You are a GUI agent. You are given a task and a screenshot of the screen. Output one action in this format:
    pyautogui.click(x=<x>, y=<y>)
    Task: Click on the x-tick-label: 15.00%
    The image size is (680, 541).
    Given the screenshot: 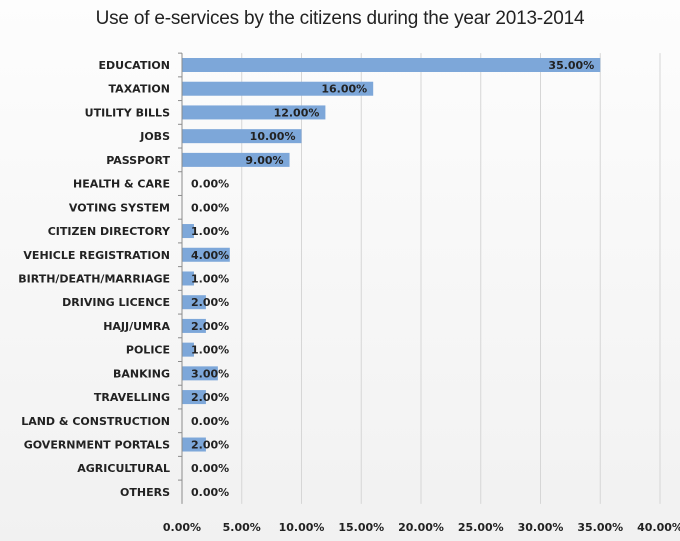 What is the action you would take?
    pyautogui.click(x=361, y=527)
    